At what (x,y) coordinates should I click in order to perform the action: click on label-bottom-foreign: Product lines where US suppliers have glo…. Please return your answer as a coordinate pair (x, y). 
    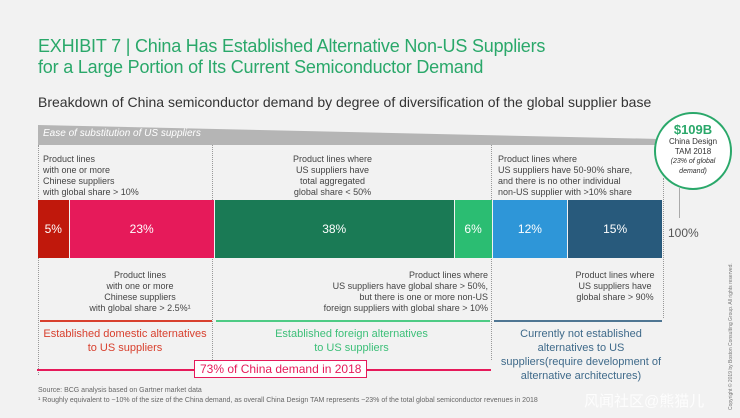
    Looking at the image, I should click on (405, 291).